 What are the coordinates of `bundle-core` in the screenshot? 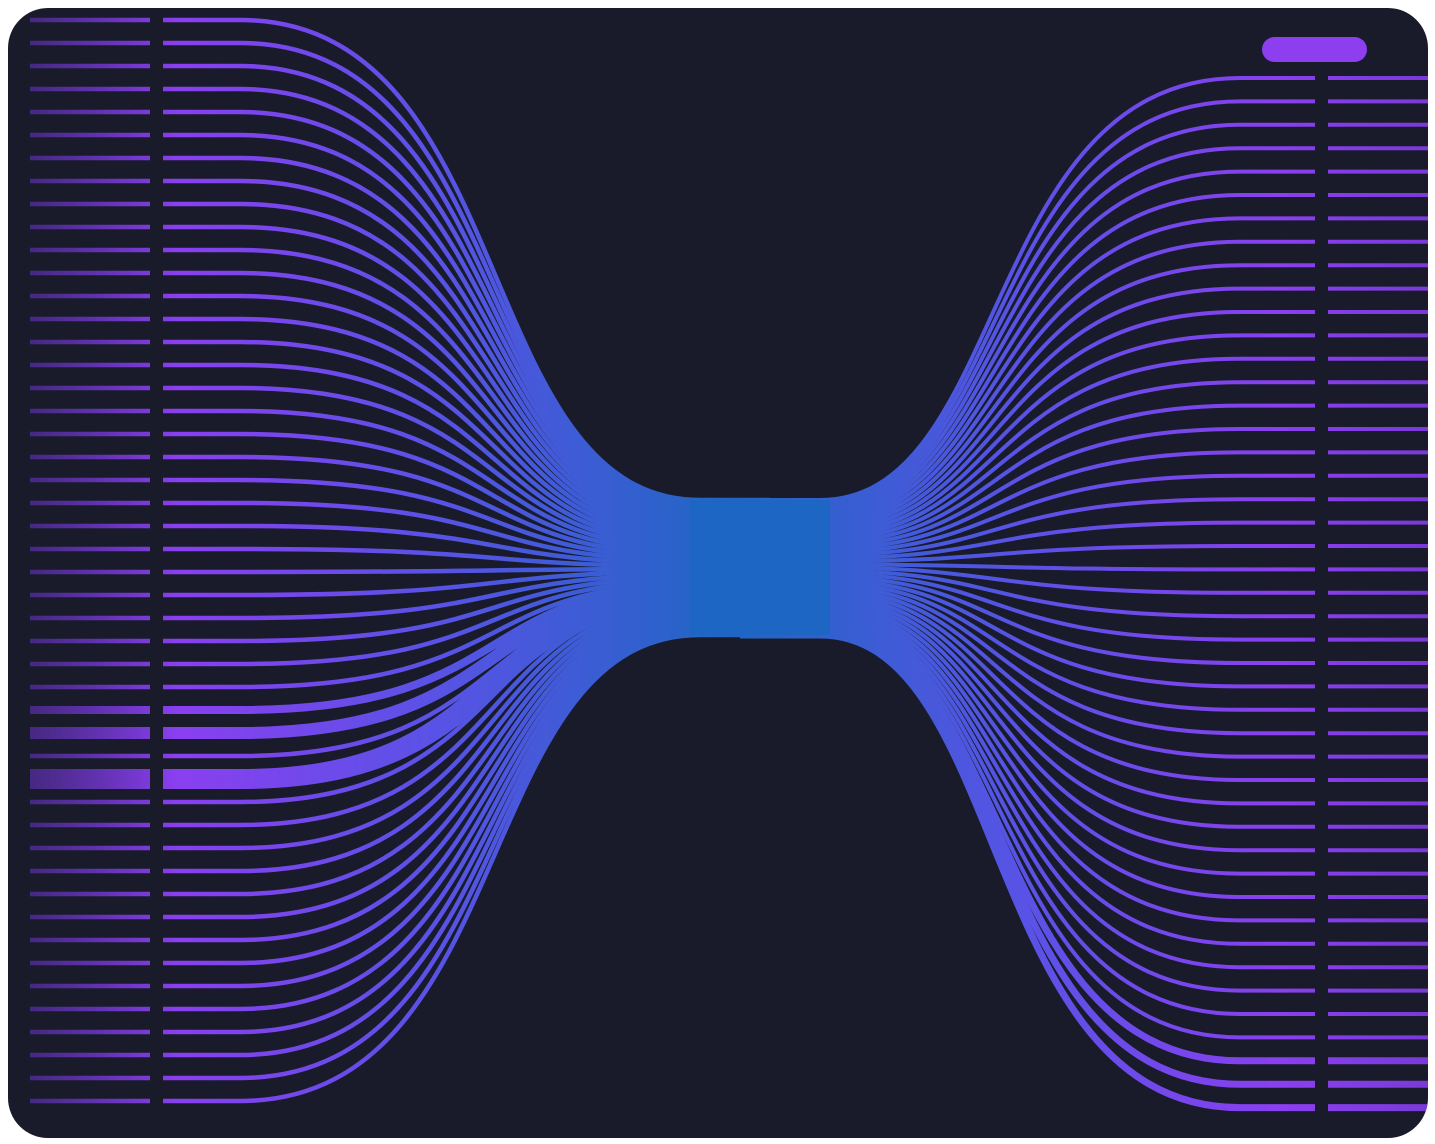 It's located at (760, 567).